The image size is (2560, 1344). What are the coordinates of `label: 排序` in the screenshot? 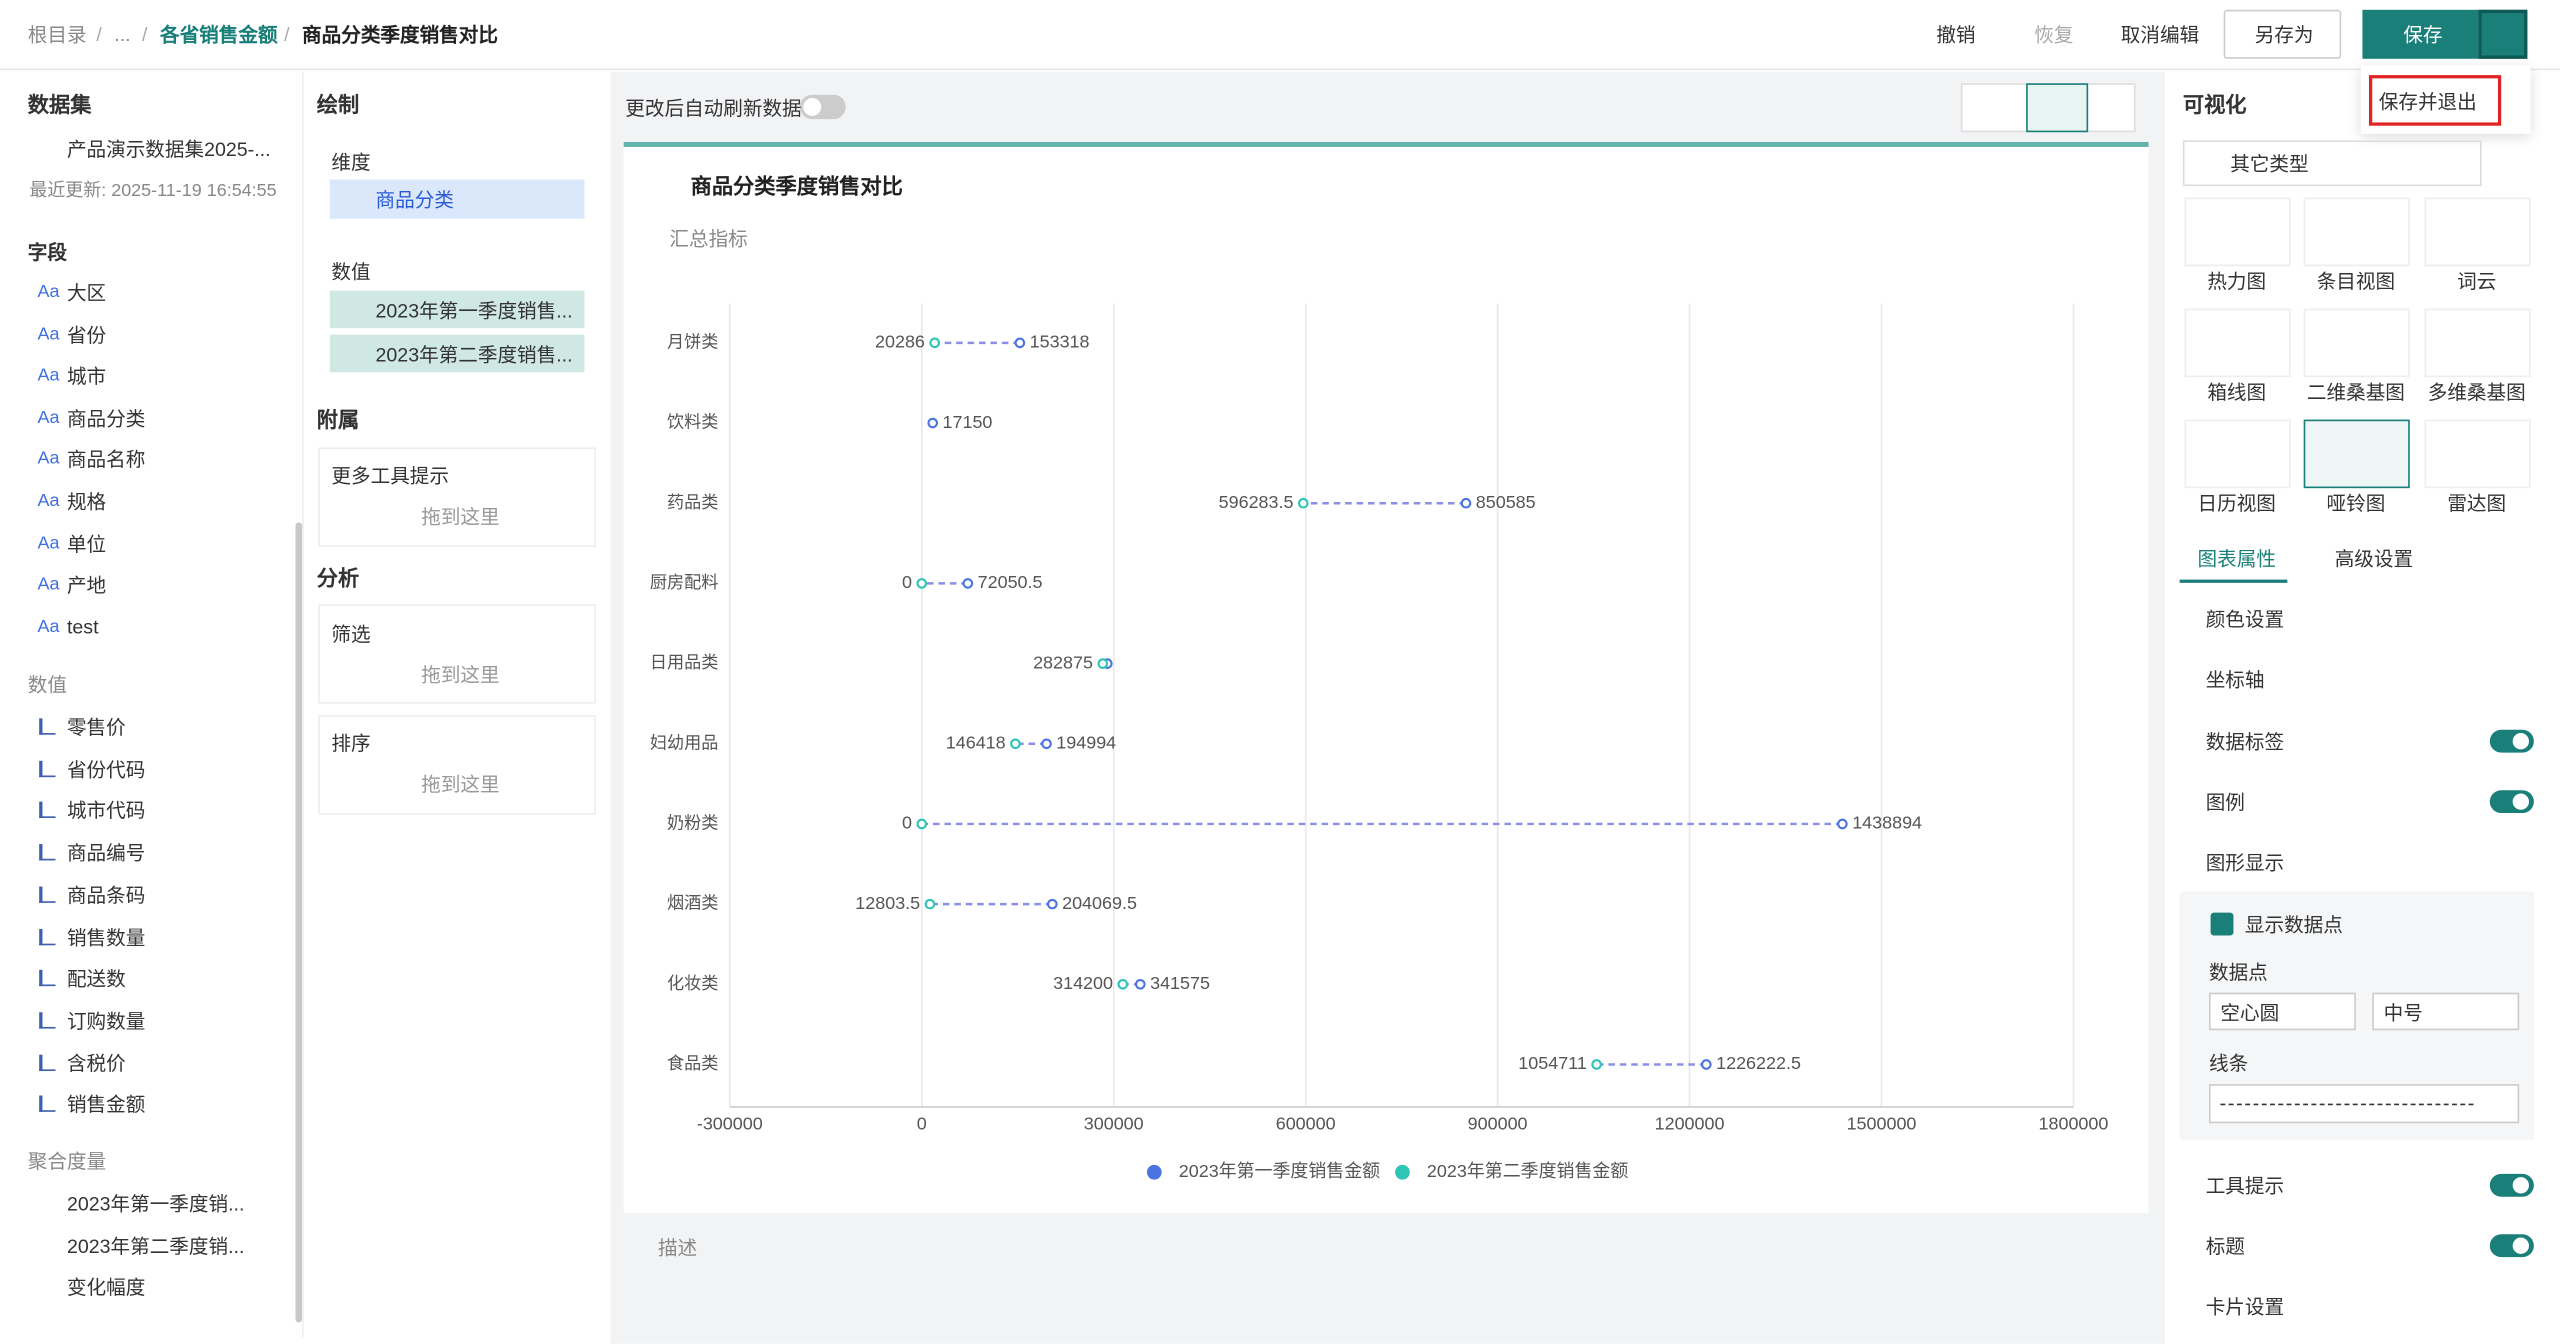 It's located at (351, 744).